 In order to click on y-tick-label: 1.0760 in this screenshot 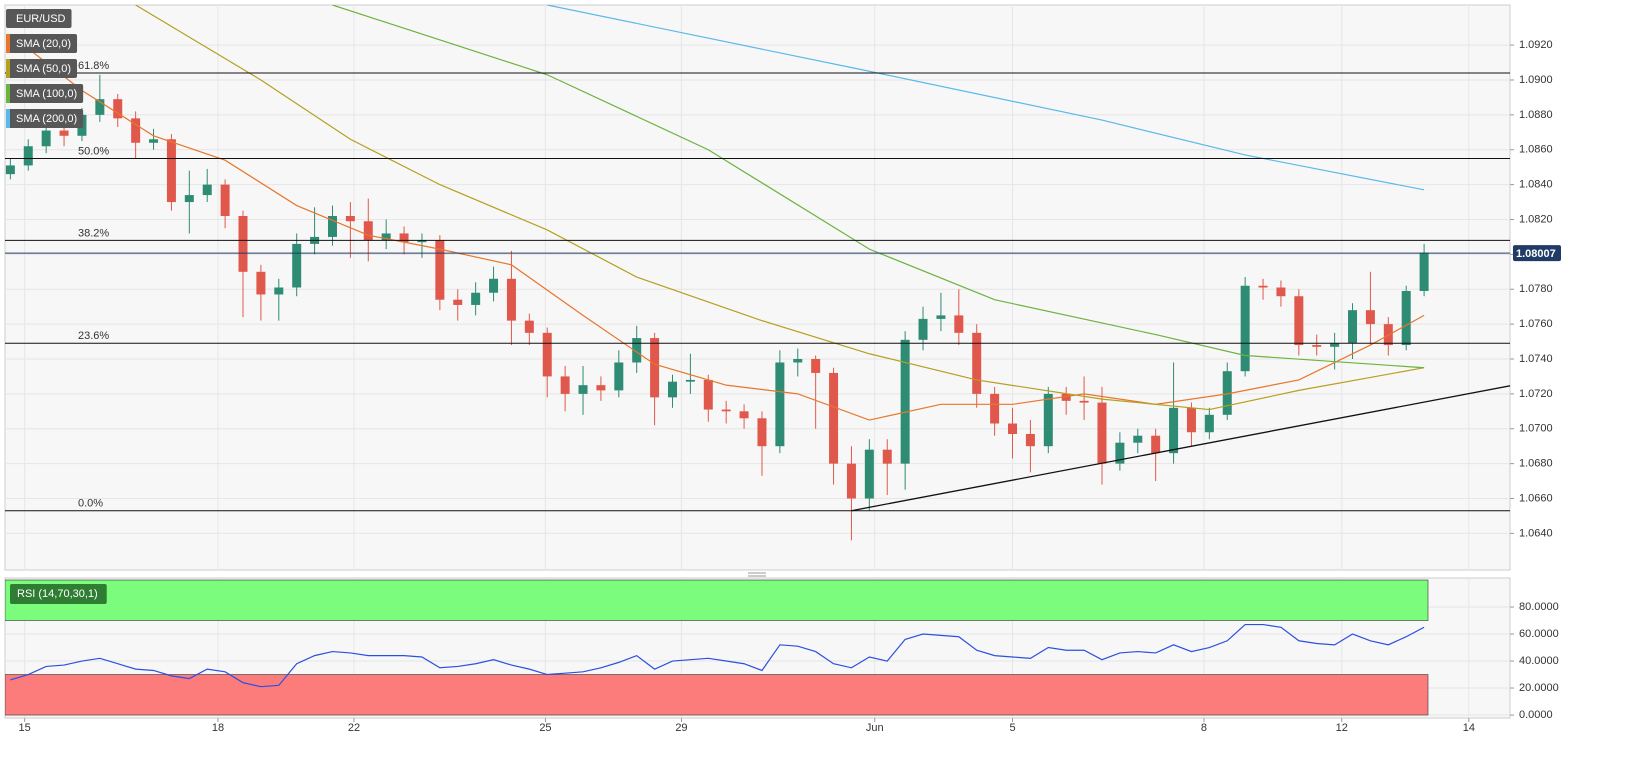, I will do `click(1536, 324)`.